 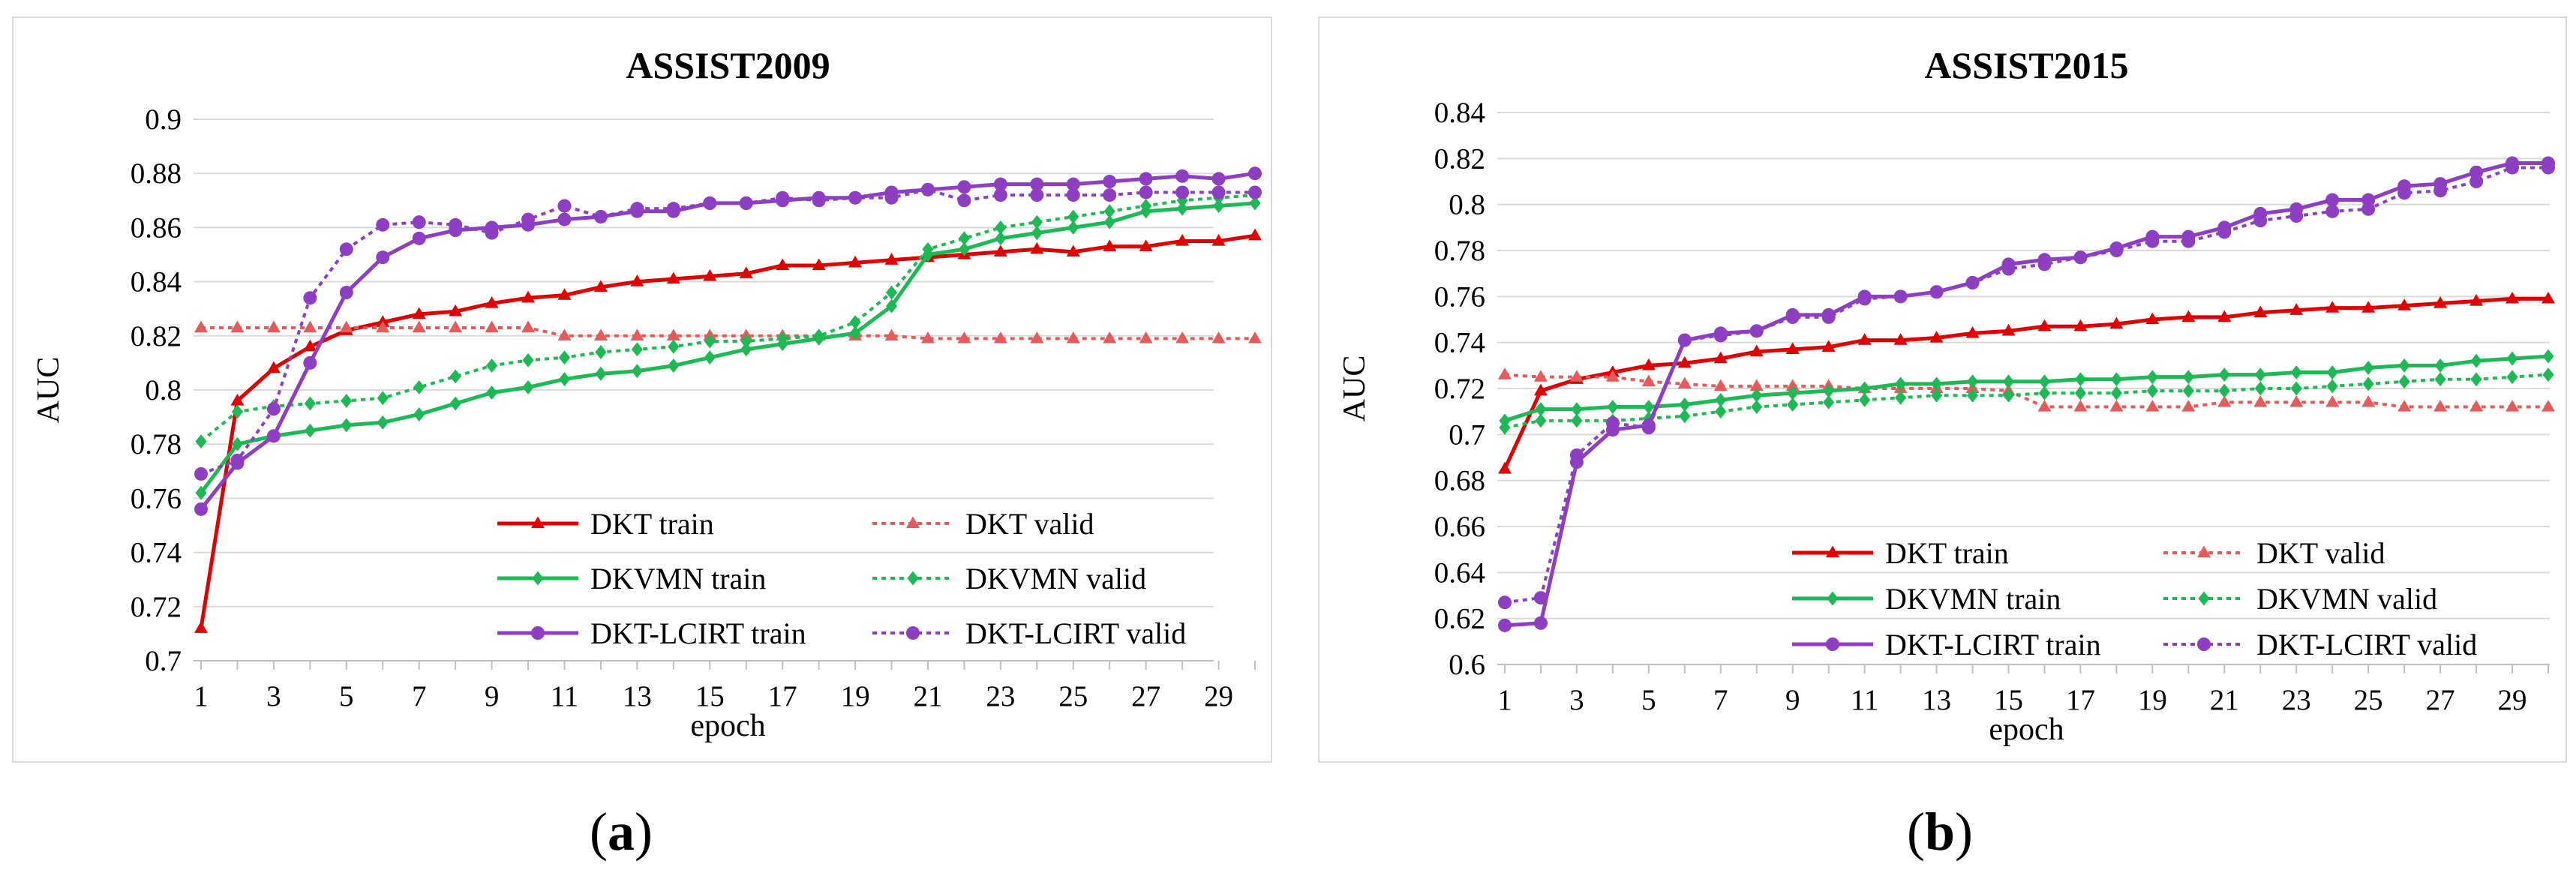 What do you see at coordinates (538, 633) in the screenshot?
I see `legend-marker-dkt-lcirt-train` at bounding box center [538, 633].